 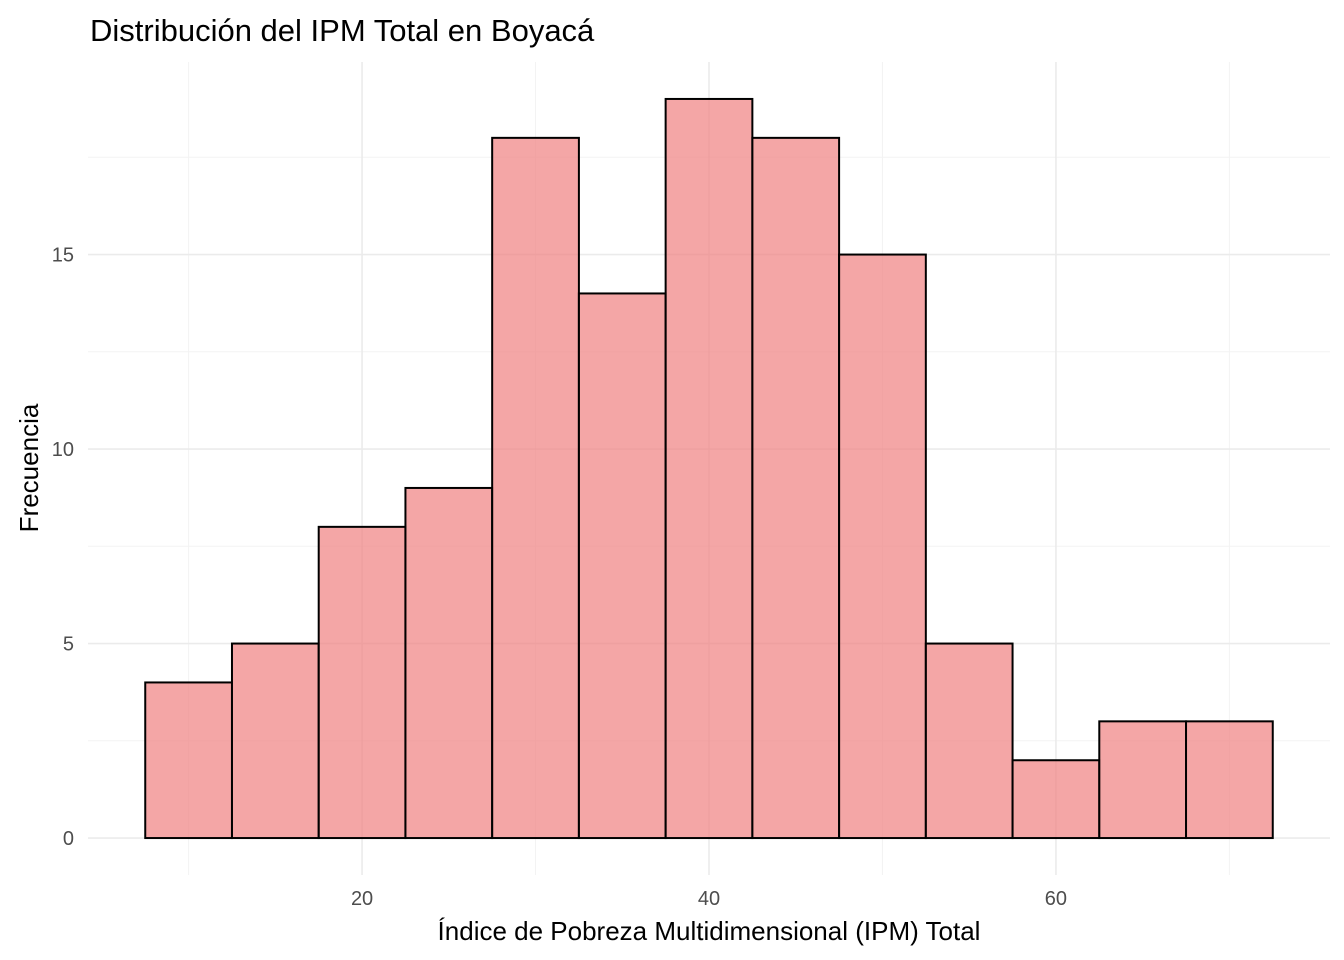 I want to click on y-tick-label: 0, so click(x=68, y=839).